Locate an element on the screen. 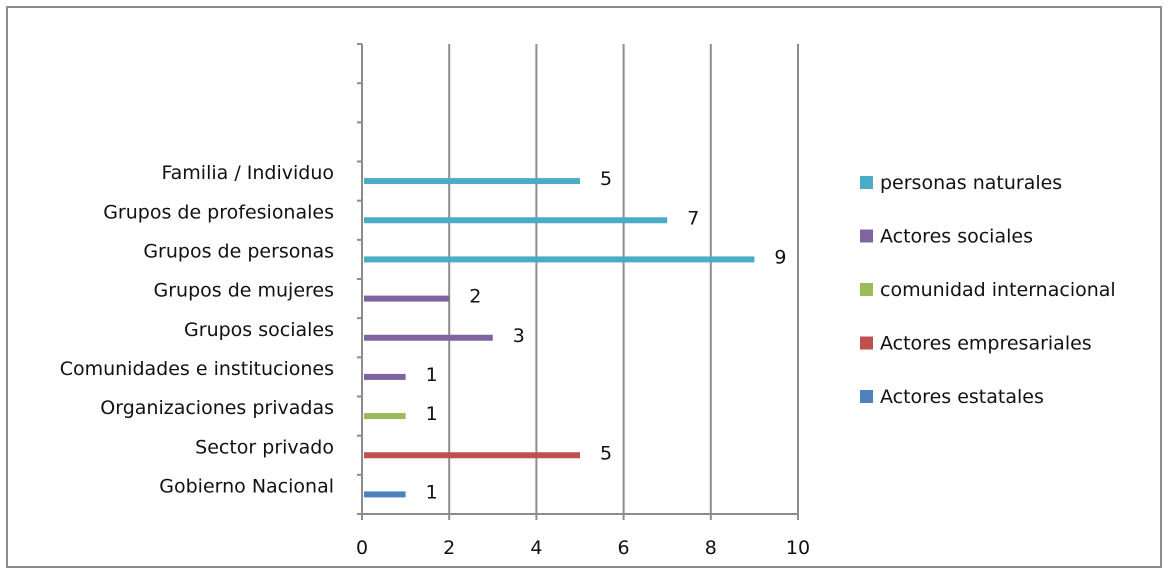 The width and height of the screenshot is (1172, 573). category-label: Comunidades e instituciones is located at coordinates (197, 369).